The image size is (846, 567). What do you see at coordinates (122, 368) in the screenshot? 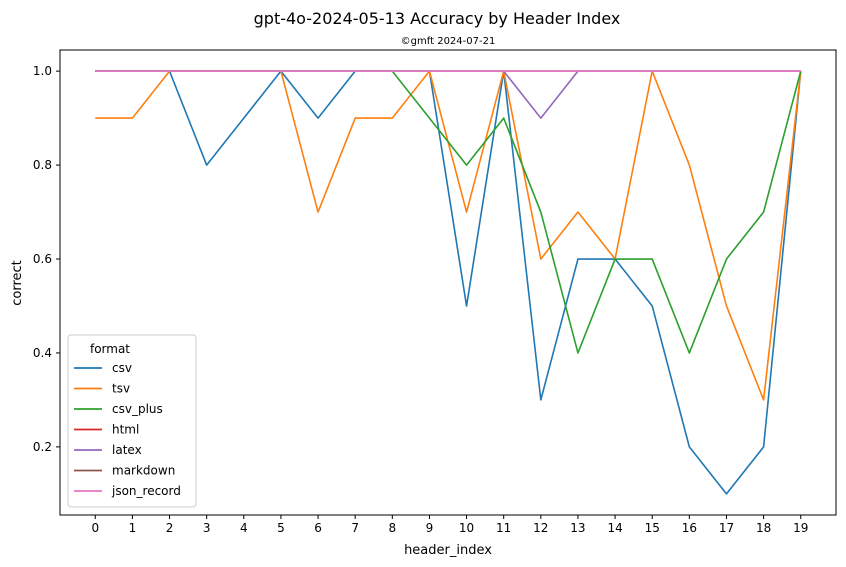
I see `legend-label-csv: csv` at bounding box center [122, 368].